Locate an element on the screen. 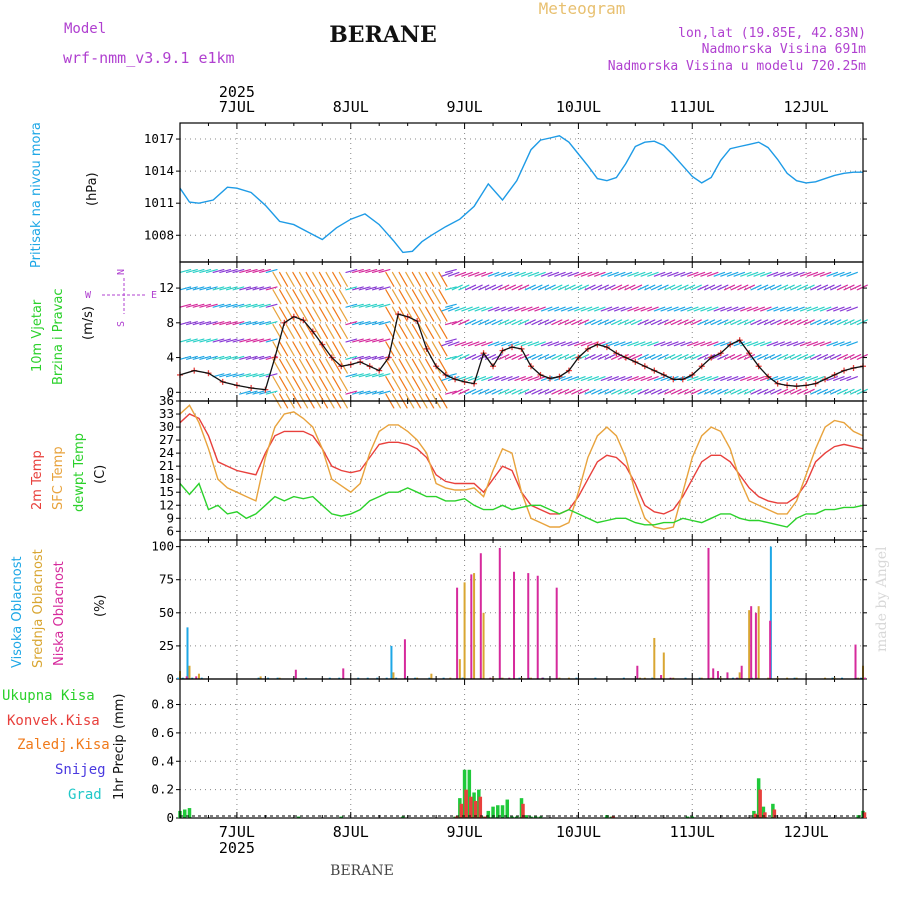  y-tick-label: 0.6 is located at coordinates (162, 732).